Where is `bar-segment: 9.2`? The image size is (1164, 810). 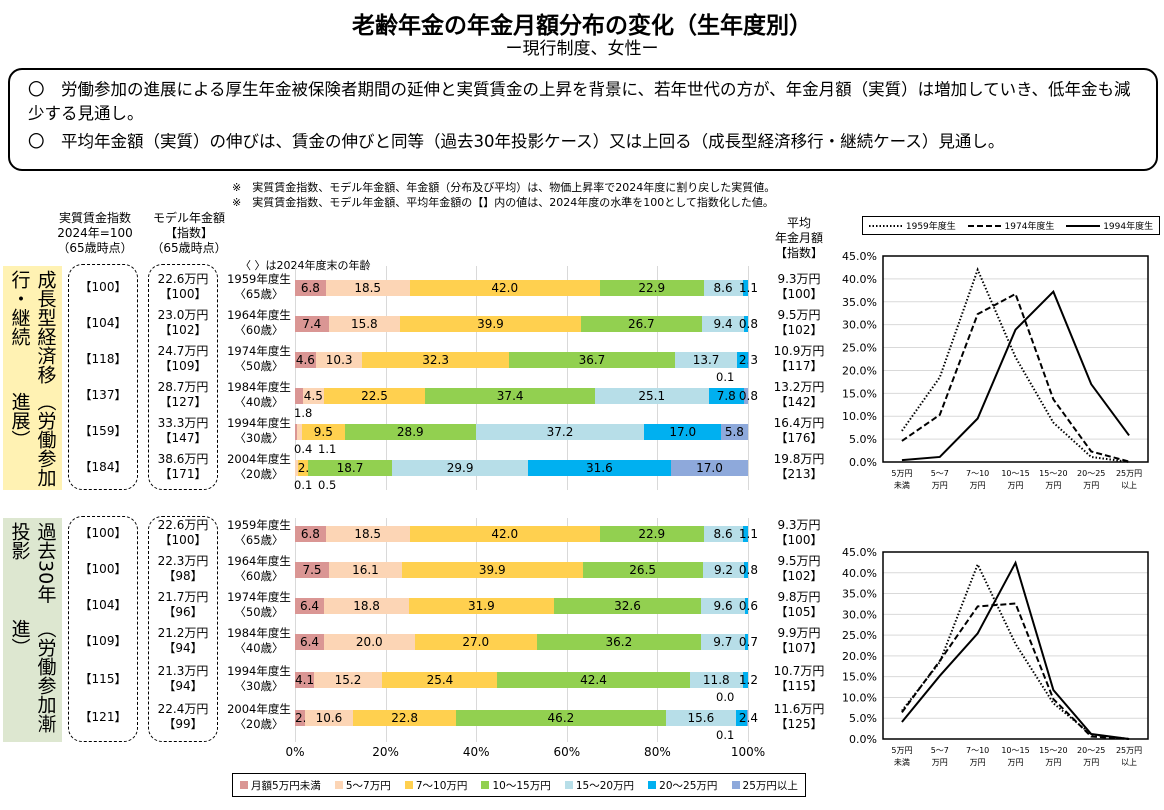 bar-segment: 9.2 is located at coordinates (723, 570).